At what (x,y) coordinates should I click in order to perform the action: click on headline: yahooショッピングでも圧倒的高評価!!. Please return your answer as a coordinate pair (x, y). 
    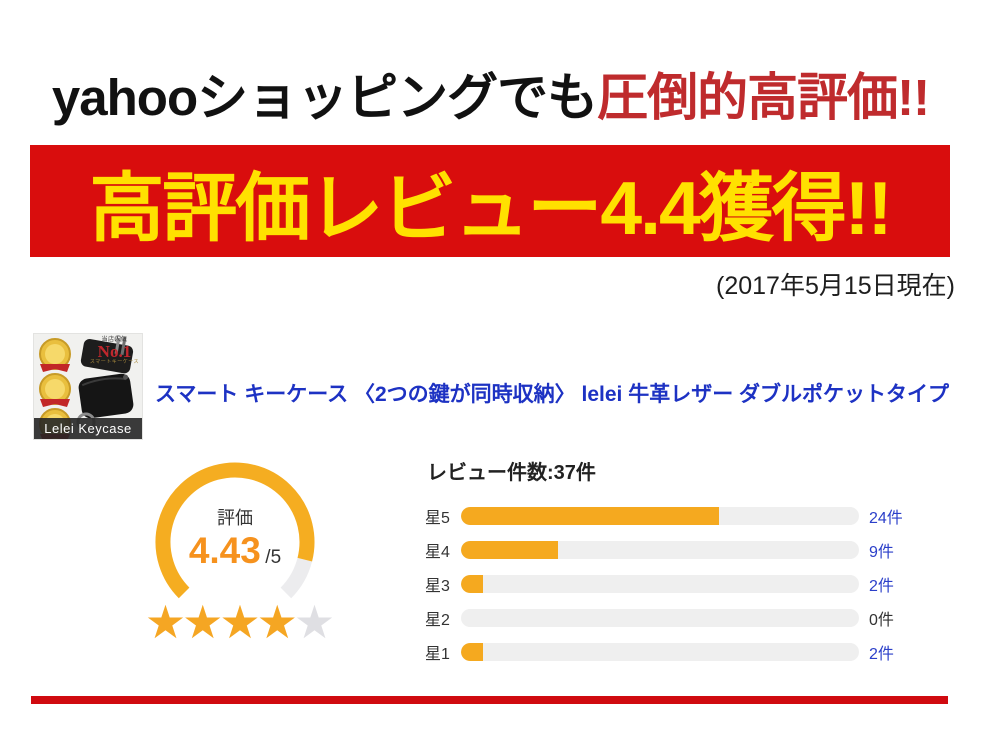
    Looking at the image, I should click on (490, 93).